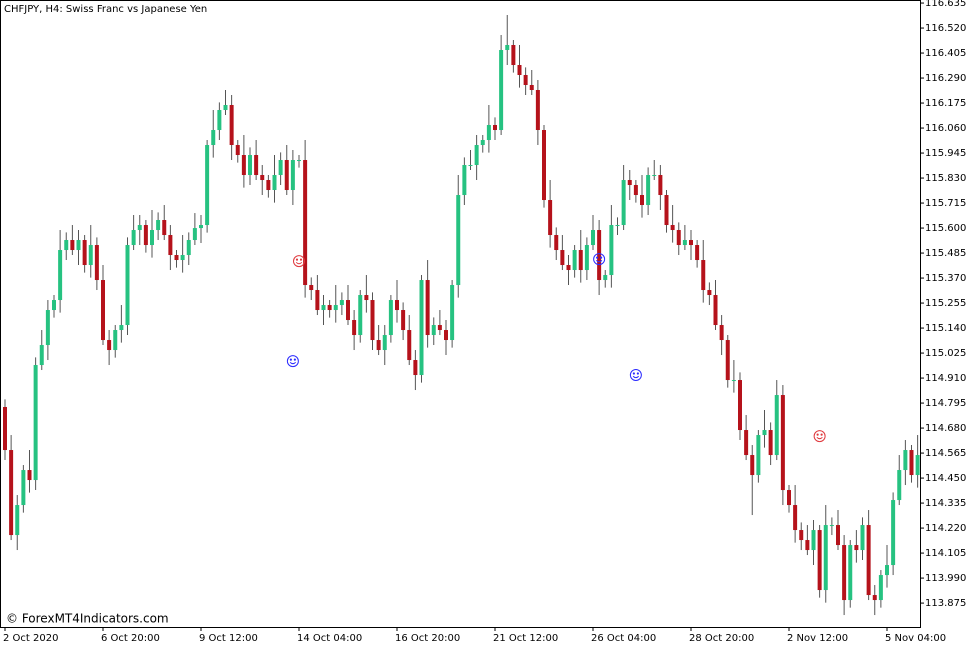 This screenshot has width=977, height=650. I want to click on x-tick-label: 9 Oct 12:00, so click(228, 638).